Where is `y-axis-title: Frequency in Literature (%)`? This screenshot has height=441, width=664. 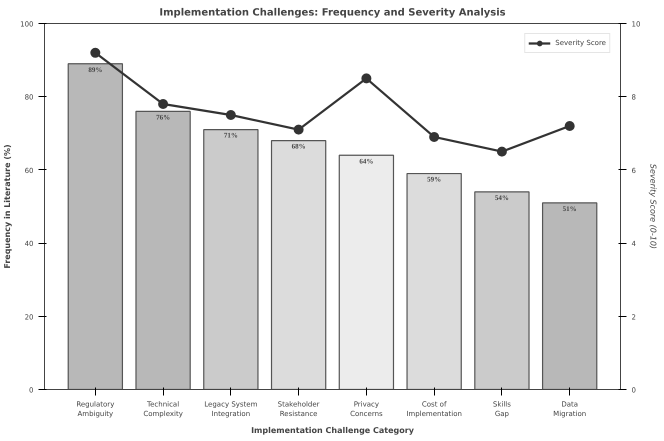 y-axis-title: Frequency in Literature (%) is located at coordinates (7, 206).